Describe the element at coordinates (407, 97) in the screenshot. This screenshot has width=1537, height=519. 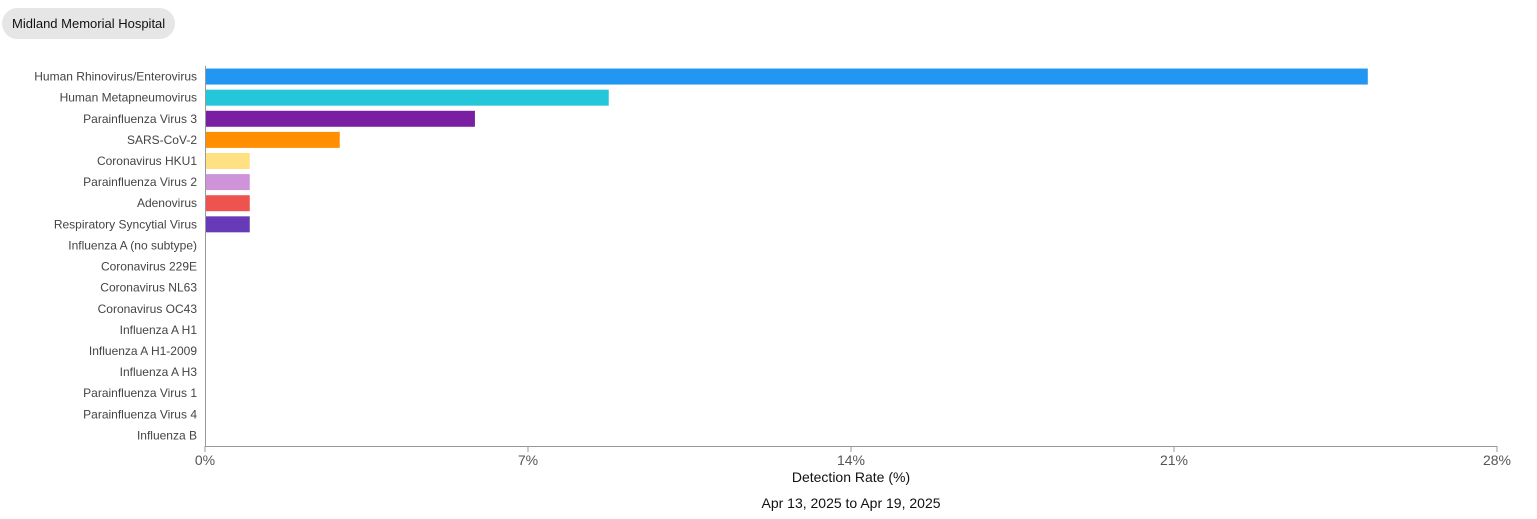
I see `bar-human-metapneumovirus` at that location.